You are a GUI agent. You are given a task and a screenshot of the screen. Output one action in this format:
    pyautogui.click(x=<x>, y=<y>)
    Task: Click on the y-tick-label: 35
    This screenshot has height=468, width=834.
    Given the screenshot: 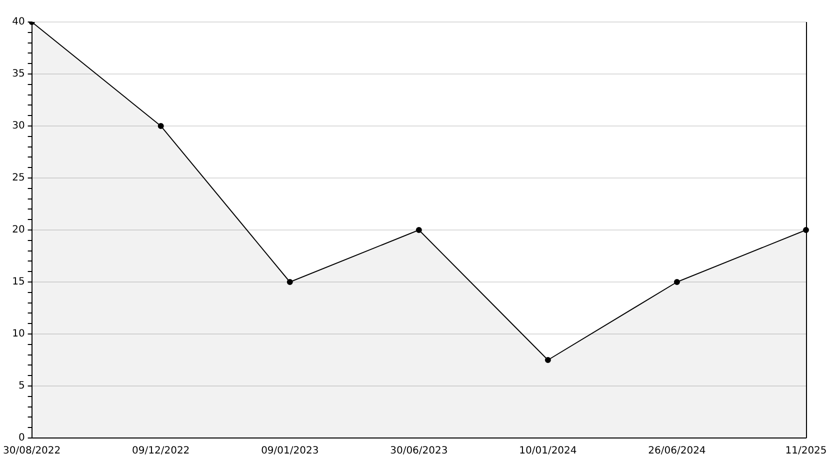 What is the action you would take?
    pyautogui.click(x=18, y=74)
    